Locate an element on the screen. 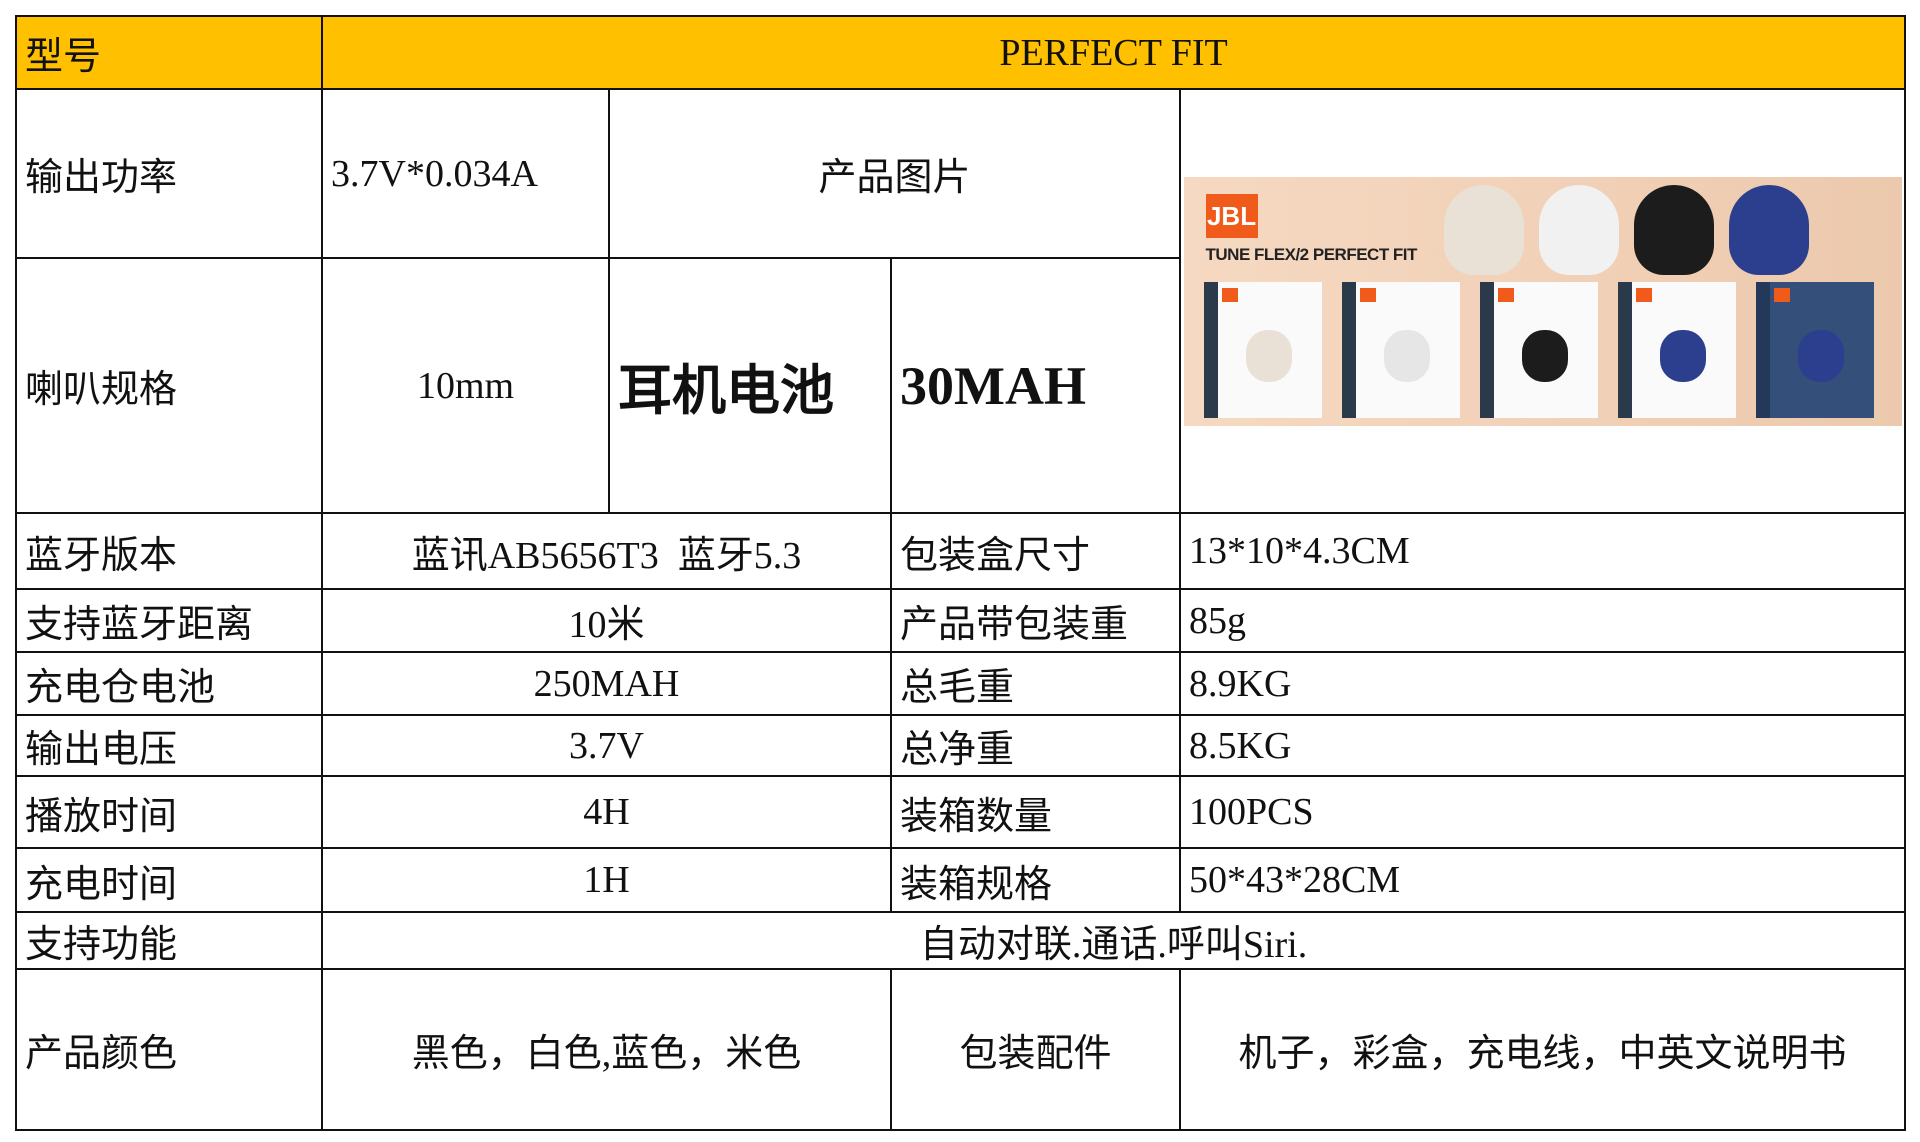 This screenshot has width=1920, height=1142. product-image-label: 产品图片 is located at coordinates (894, 173).